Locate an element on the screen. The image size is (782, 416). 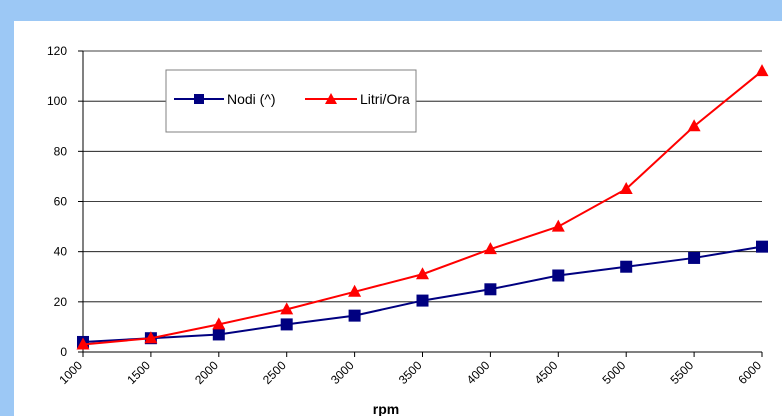
x-tick-label-3000: 3000 is located at coordinates (342, 372).